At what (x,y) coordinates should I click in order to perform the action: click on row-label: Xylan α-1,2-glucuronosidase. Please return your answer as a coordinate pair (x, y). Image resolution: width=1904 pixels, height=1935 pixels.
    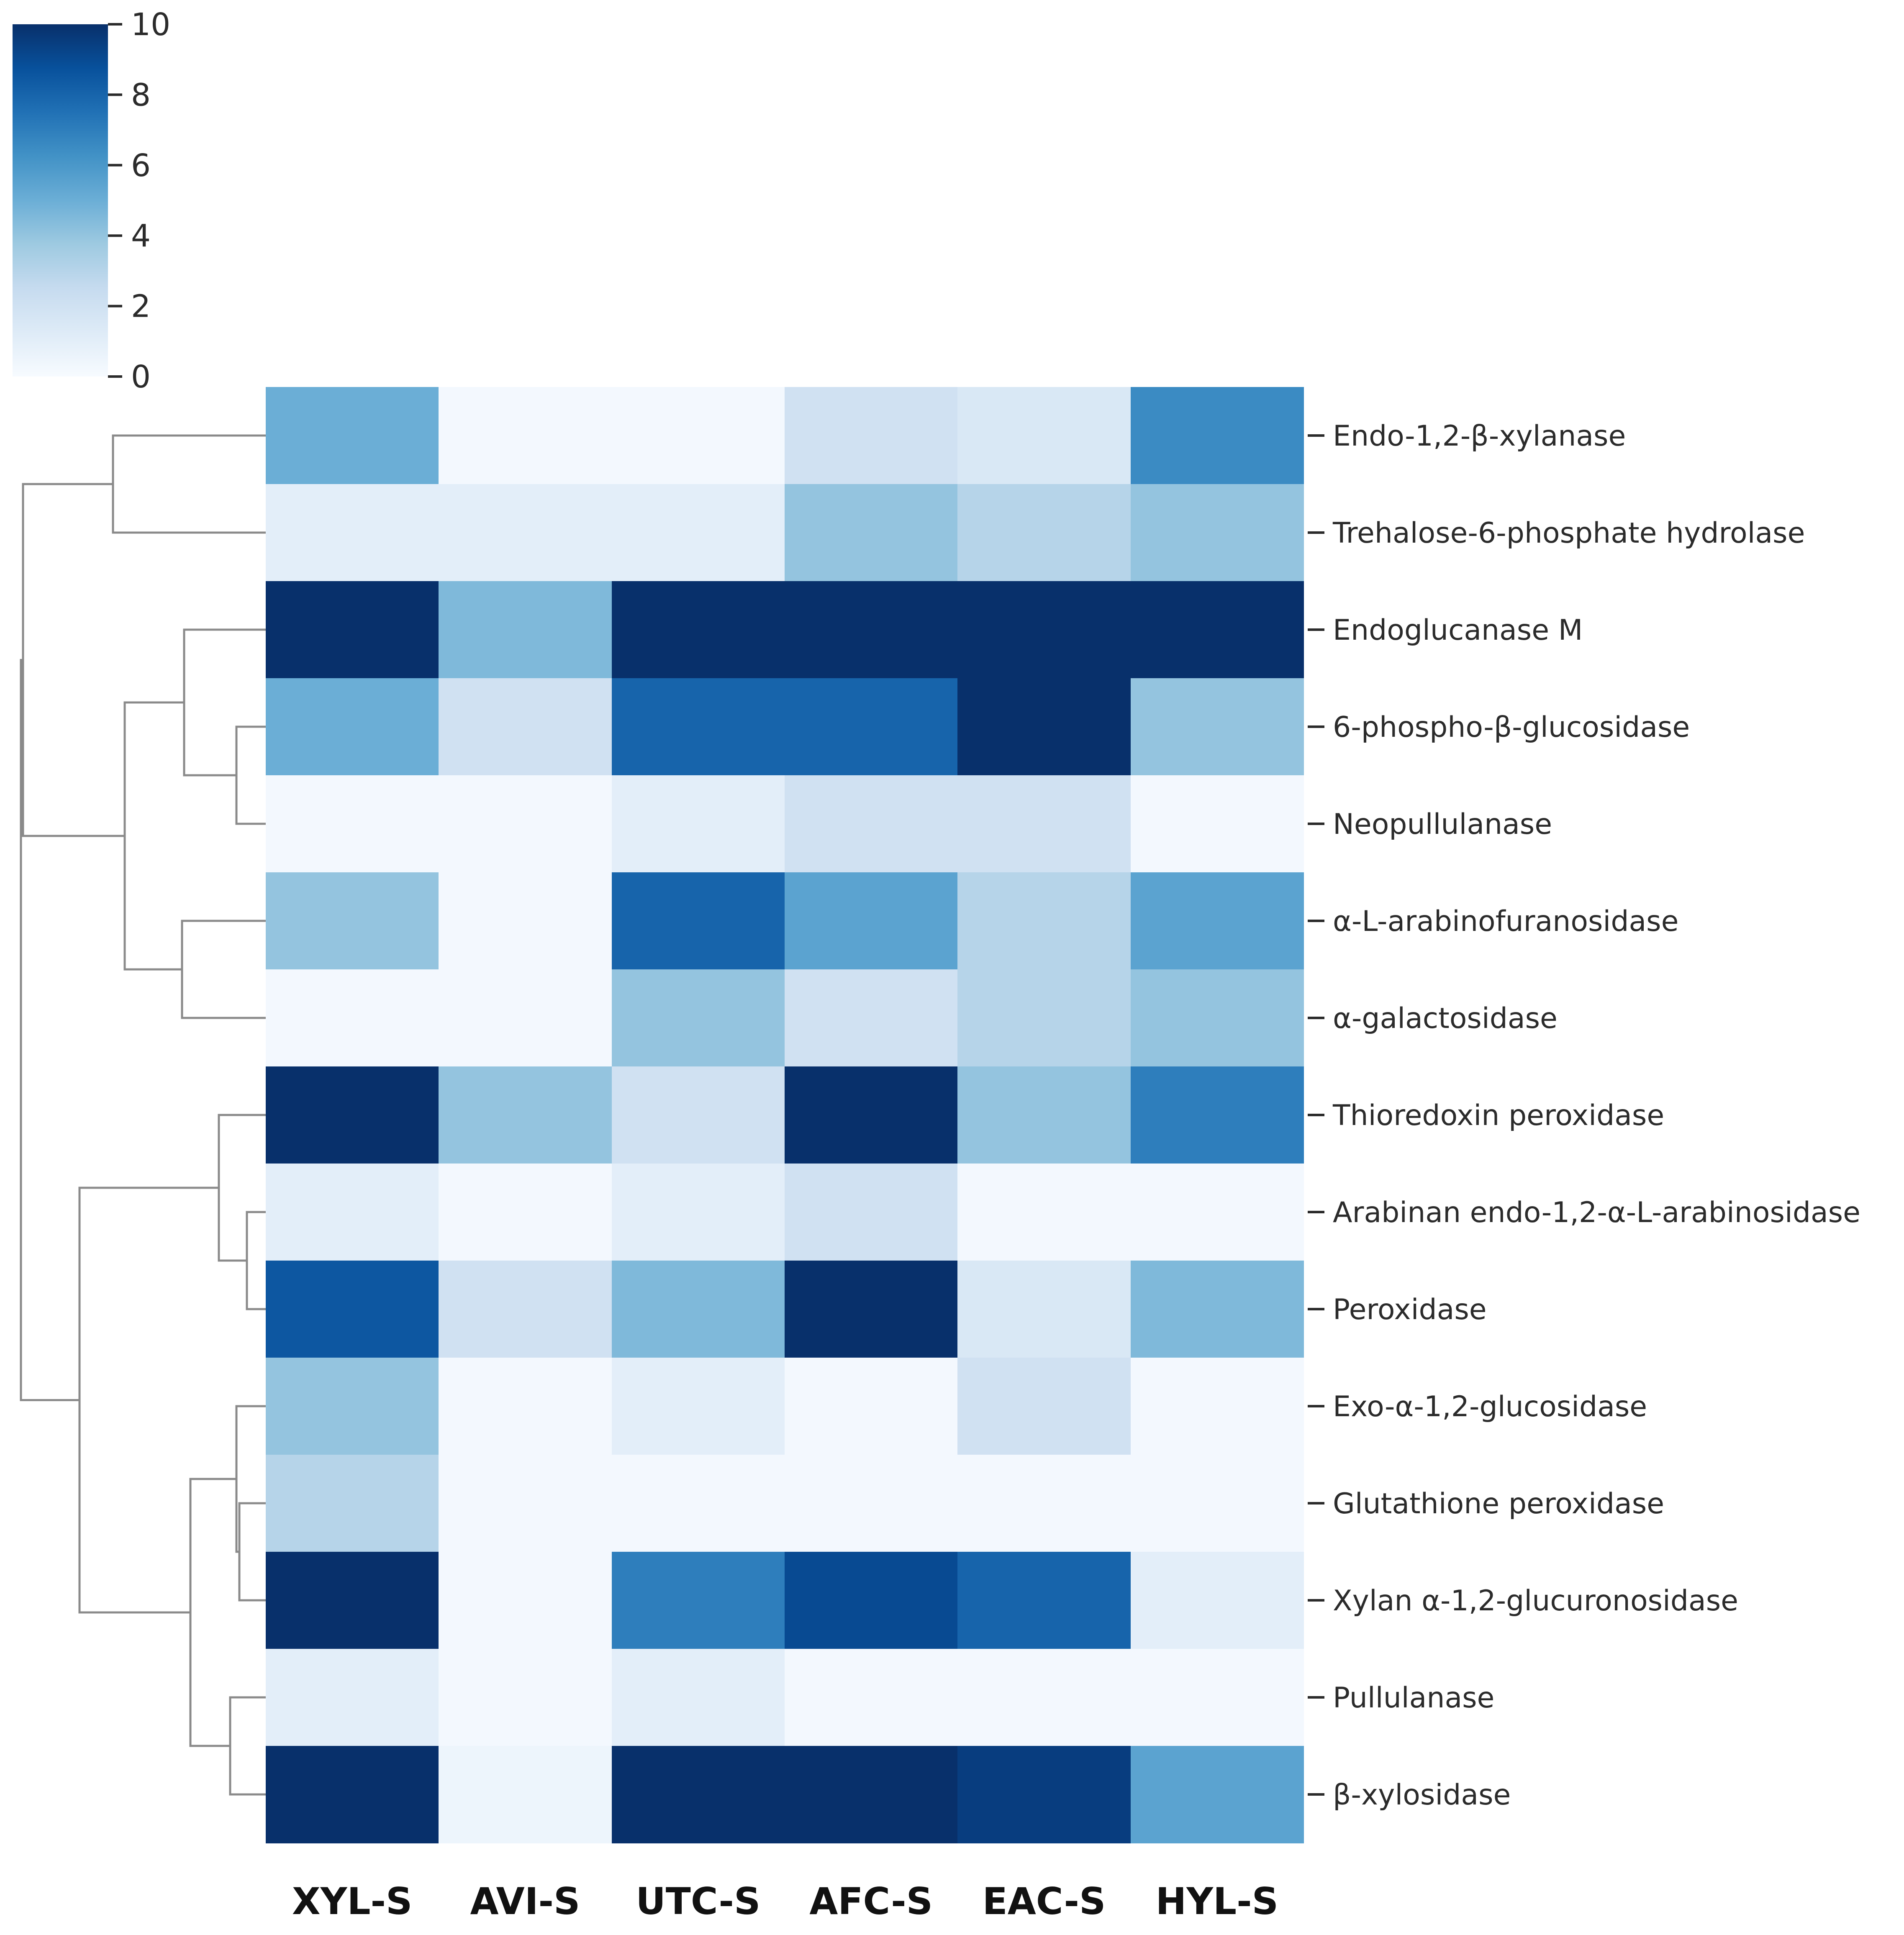
    Looking at the image, I should click on (1535, 1600).